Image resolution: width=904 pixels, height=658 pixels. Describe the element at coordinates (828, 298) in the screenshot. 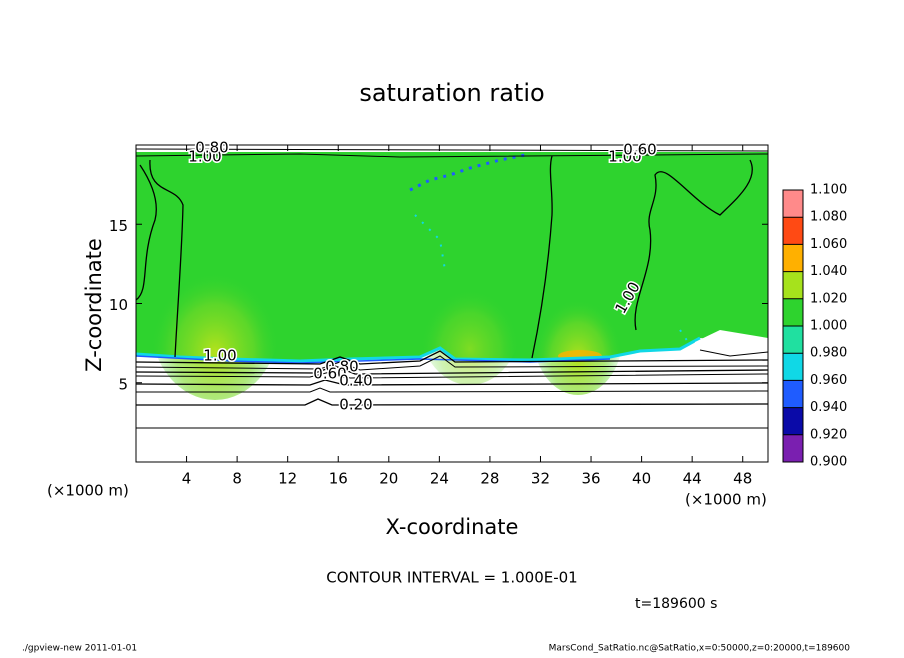

I see `colorbar-label: 1.020` at that location.